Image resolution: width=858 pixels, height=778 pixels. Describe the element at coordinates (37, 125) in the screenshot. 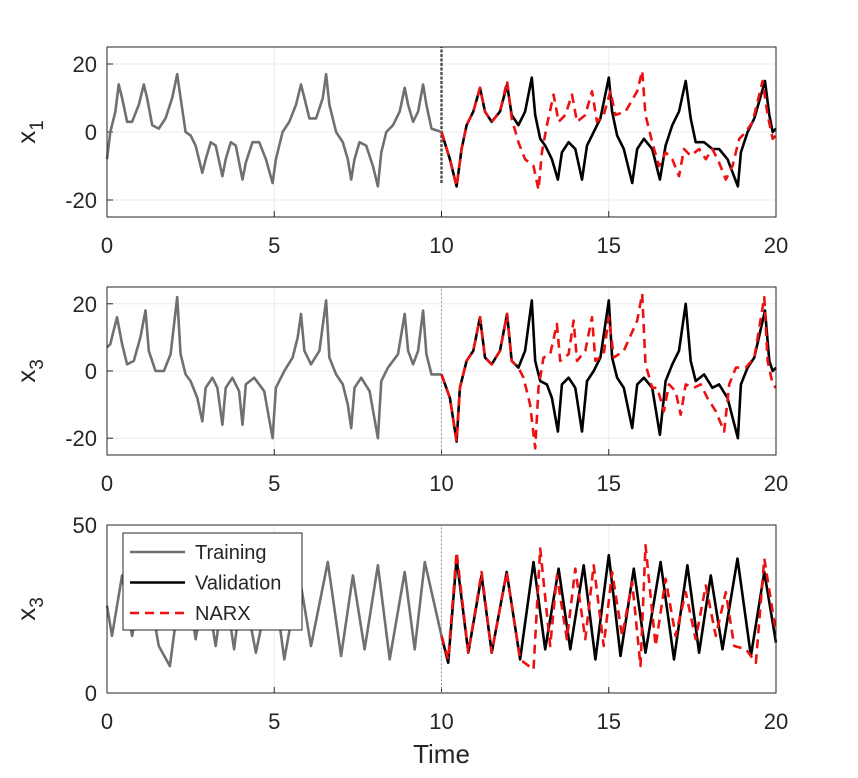

I see `y-label-subscript: 1` at that location.